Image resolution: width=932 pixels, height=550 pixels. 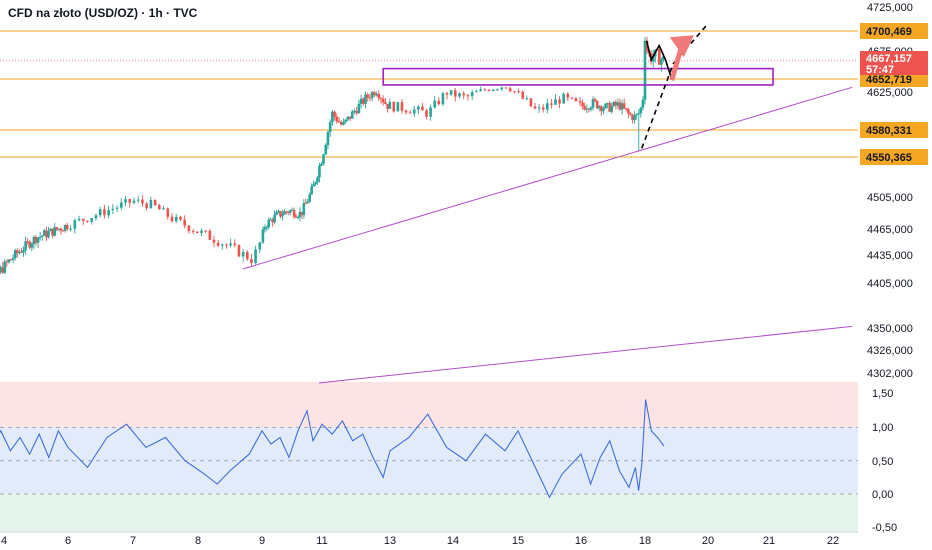 I want to click on last-price-tag, so click(x=894, y=63).